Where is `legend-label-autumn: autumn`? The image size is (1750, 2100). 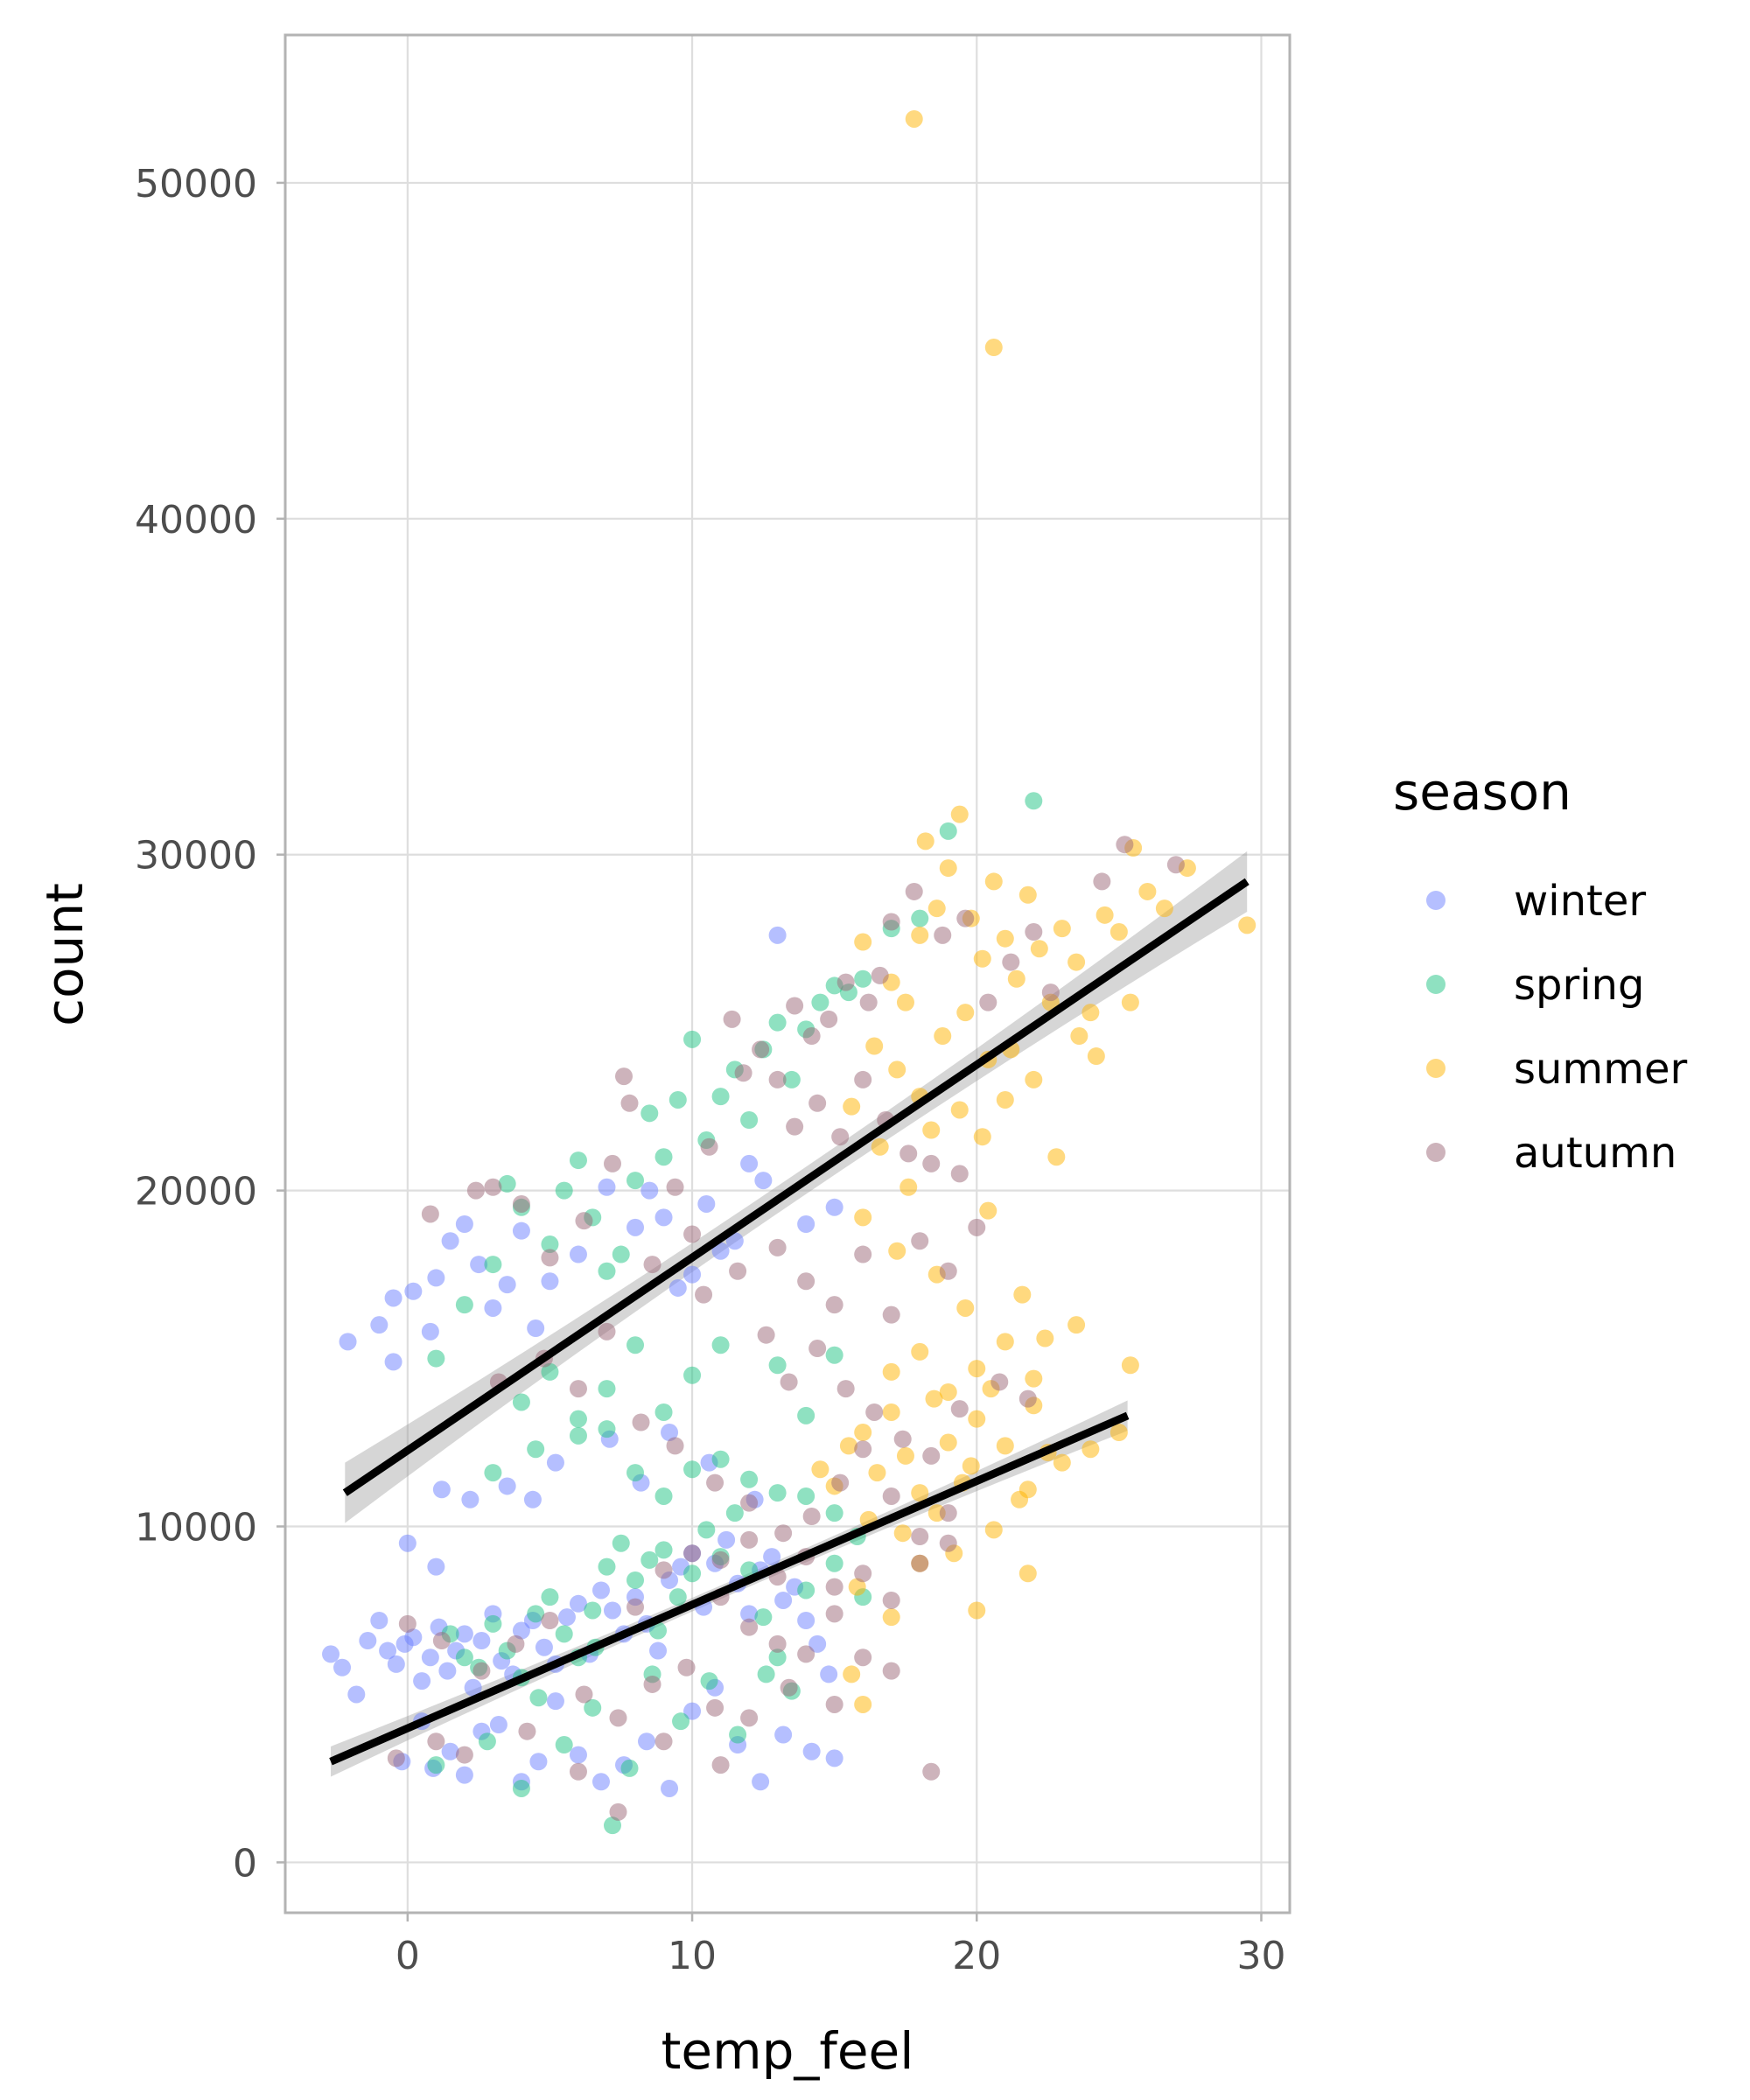 legend-label-autumn: autumn is located at coordinates (1595, 1153).